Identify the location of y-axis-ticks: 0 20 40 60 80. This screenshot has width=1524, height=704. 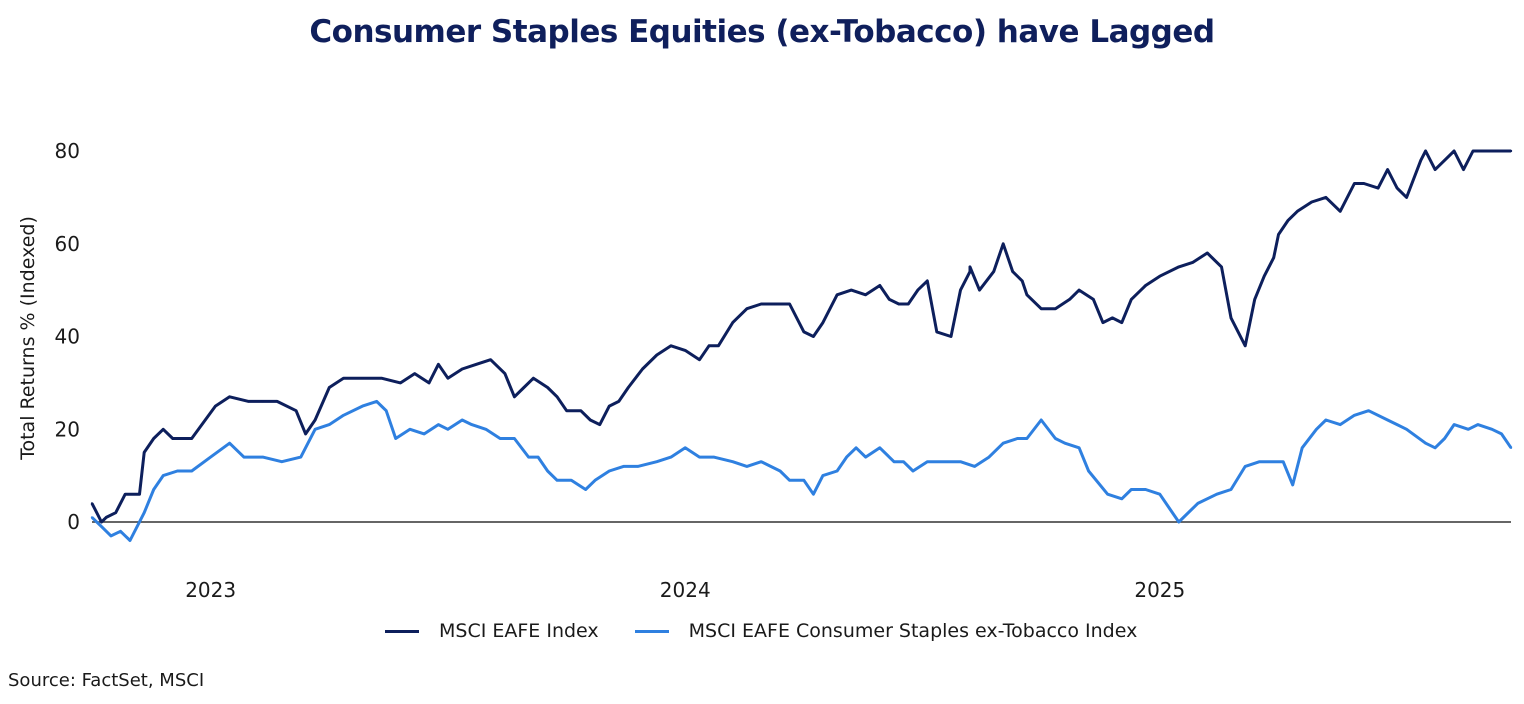
(67, 336).